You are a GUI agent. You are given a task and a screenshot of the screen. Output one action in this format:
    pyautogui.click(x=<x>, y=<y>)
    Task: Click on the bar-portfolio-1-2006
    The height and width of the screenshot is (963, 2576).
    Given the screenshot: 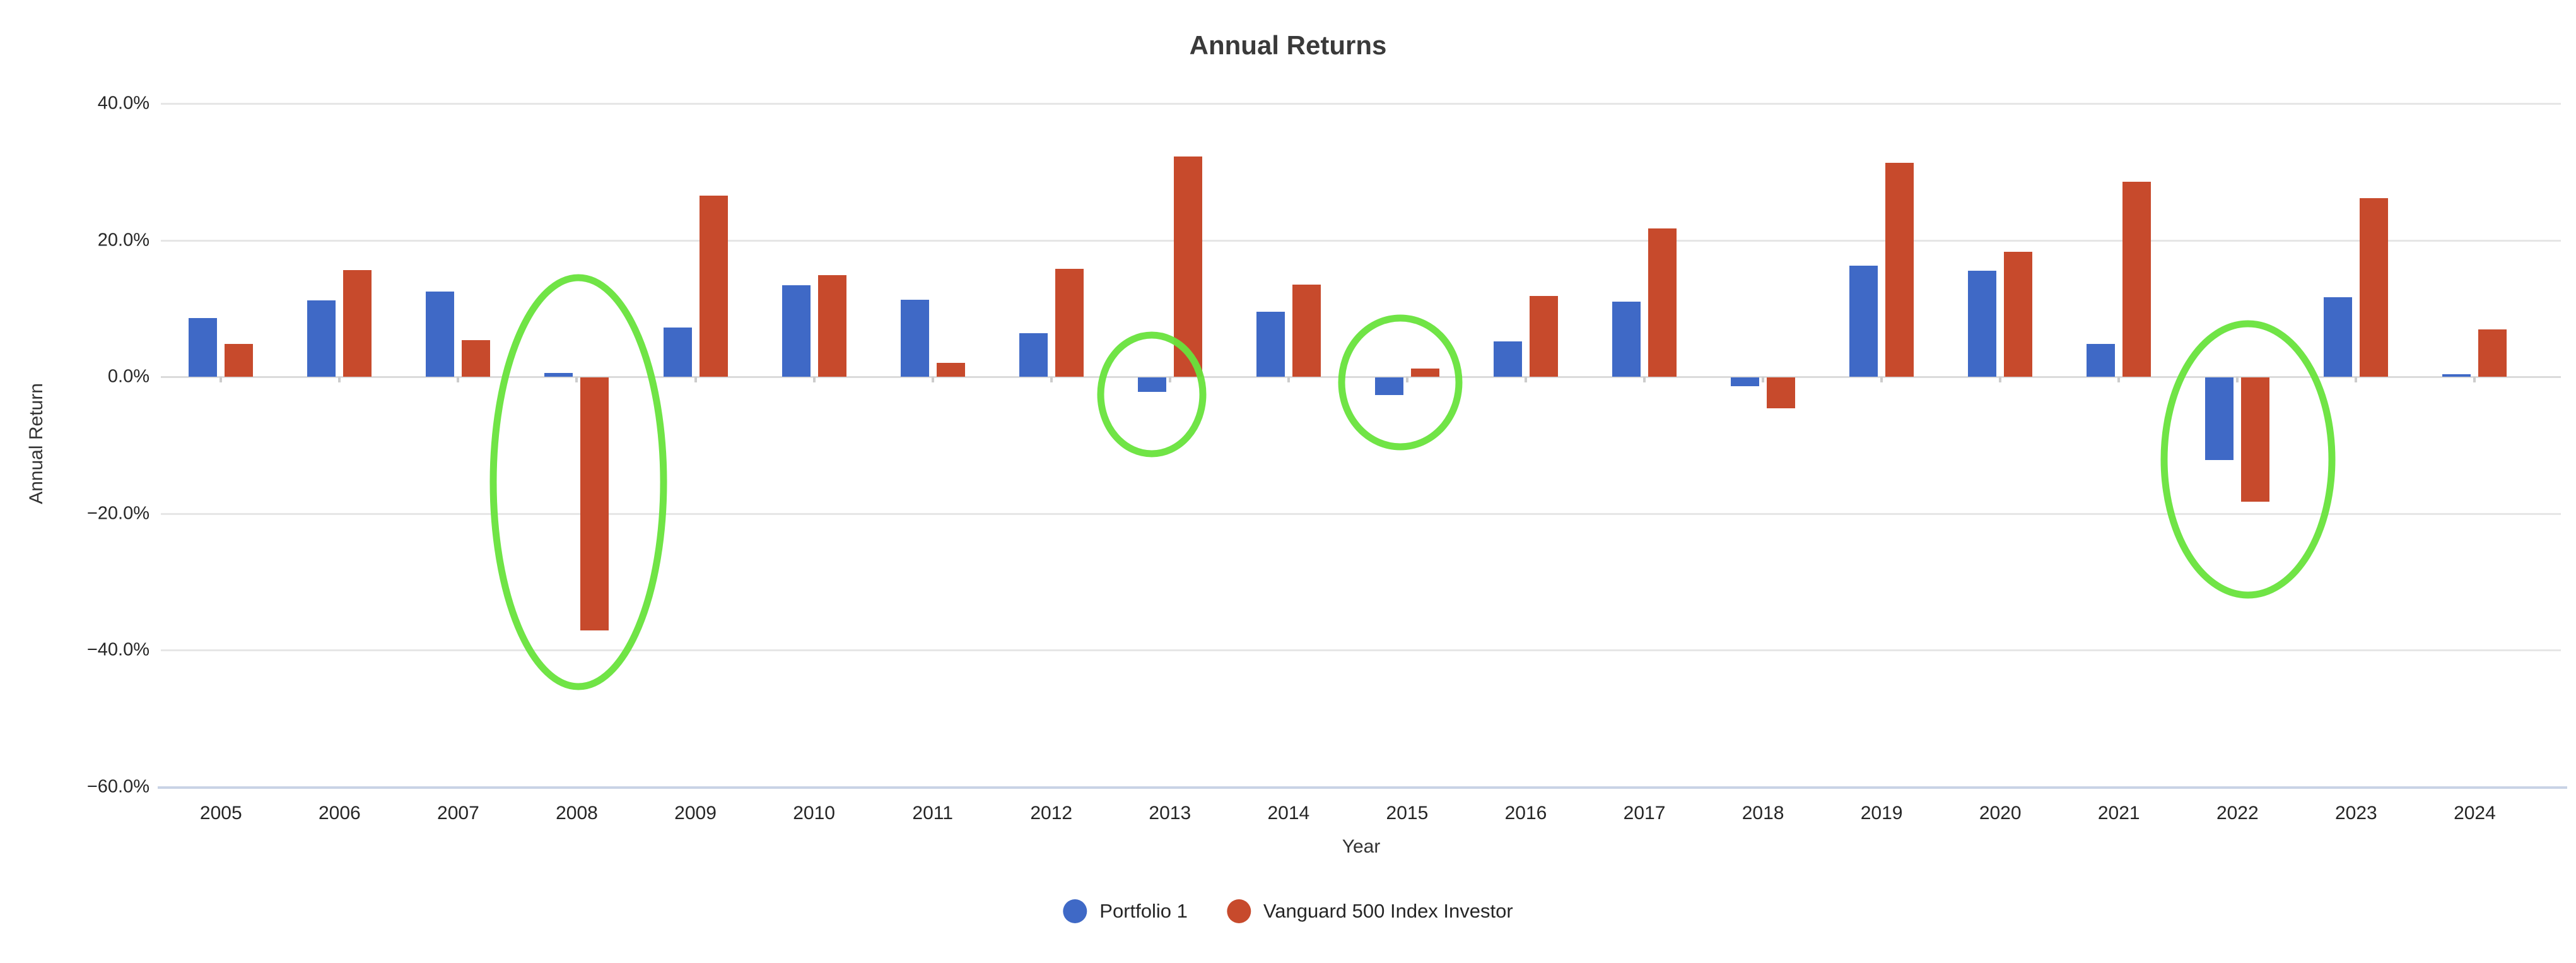 What is the action you would take?
    pyautogui.click(x=321, y=339)
    